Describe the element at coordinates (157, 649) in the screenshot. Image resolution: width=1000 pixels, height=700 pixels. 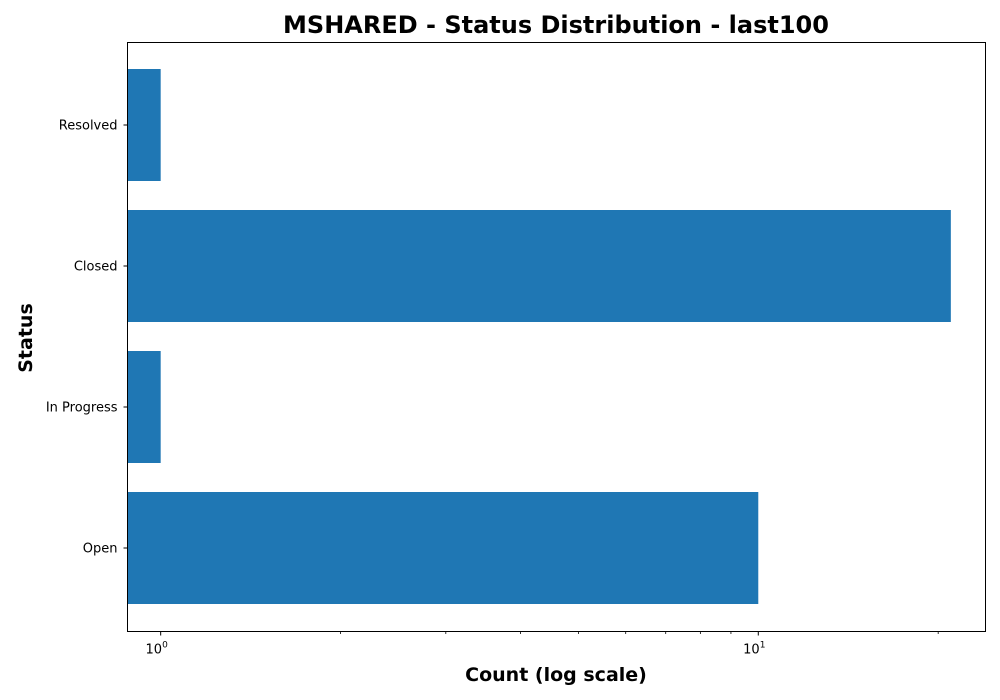
I see `x-tick-label: 100` at that location.